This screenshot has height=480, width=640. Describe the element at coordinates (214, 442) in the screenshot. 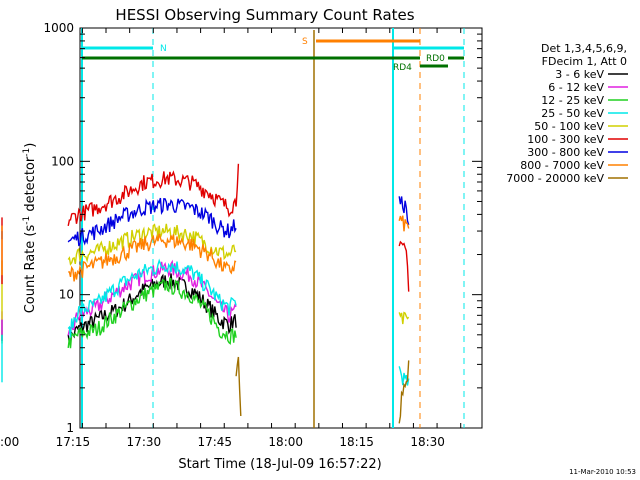

I see `x-tick-label: 17:45` at that location.